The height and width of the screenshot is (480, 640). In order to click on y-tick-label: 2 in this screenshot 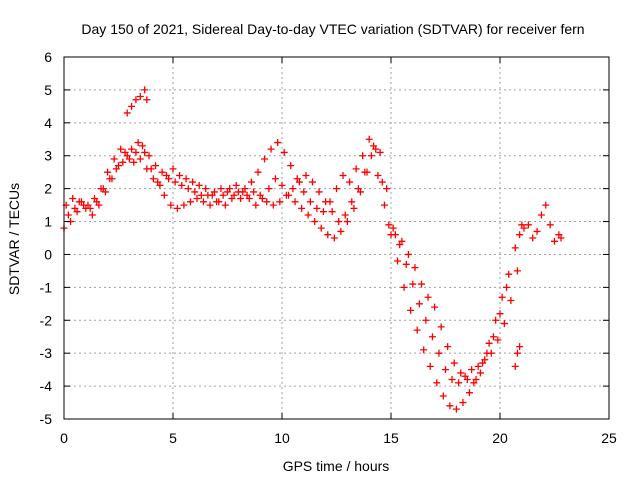, I will do `click(48, 189)`.